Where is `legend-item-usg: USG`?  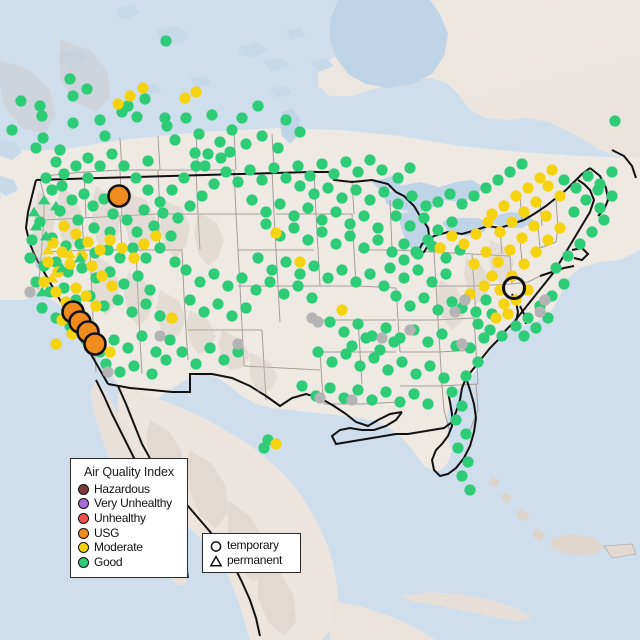
legend-item-usg: USG is located at coordinates (129, 533).